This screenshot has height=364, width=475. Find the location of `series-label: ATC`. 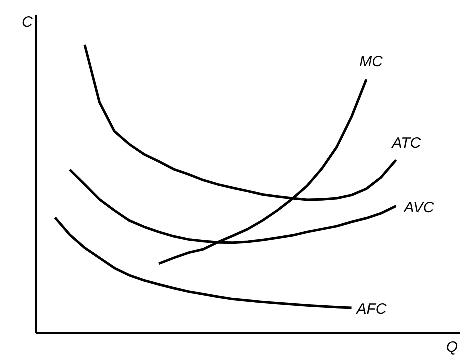

series-label: ATC is located at coordinates (406, 143).